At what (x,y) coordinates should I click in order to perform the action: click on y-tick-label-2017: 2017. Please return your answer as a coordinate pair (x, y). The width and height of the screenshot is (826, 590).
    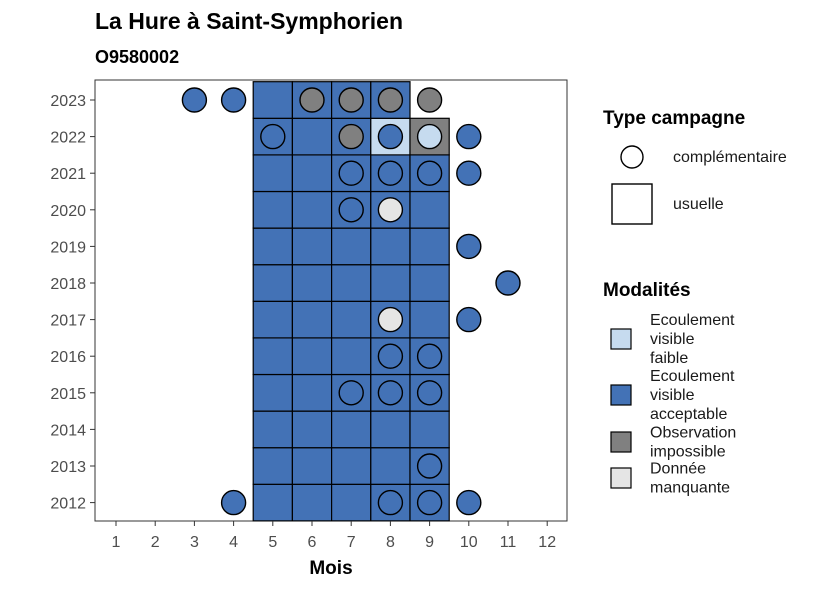
    Looking at the image, I should click on (68, 321).